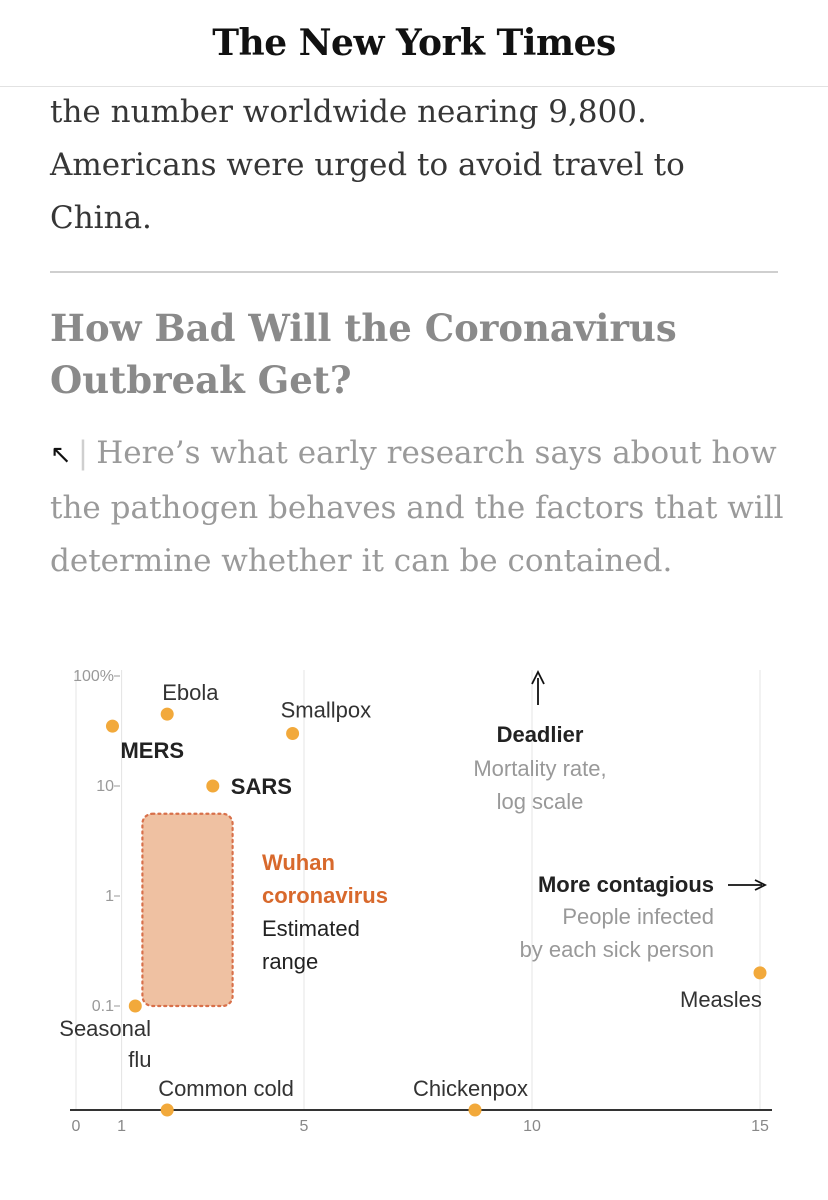 This screenshot has width=828, height=1200. What do you see at coordinates (311, 928) in the screenshot?
I see `wuhan-range-subtitle: Estimated` at bounding box center [311, 928].